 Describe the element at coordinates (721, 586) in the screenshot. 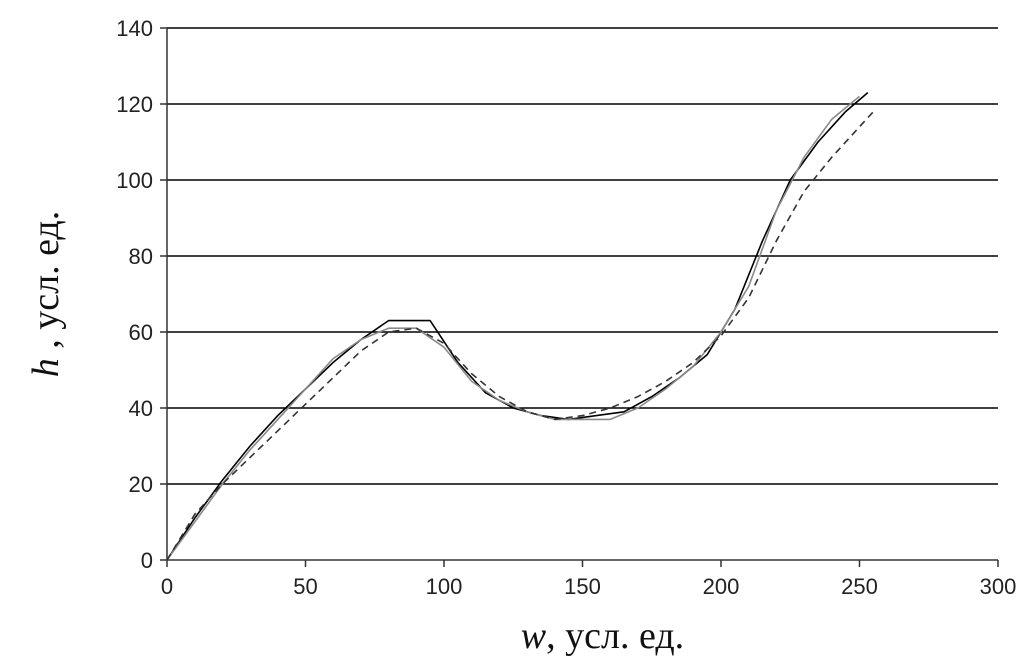

I see `x-tick-label: 200` at that location.